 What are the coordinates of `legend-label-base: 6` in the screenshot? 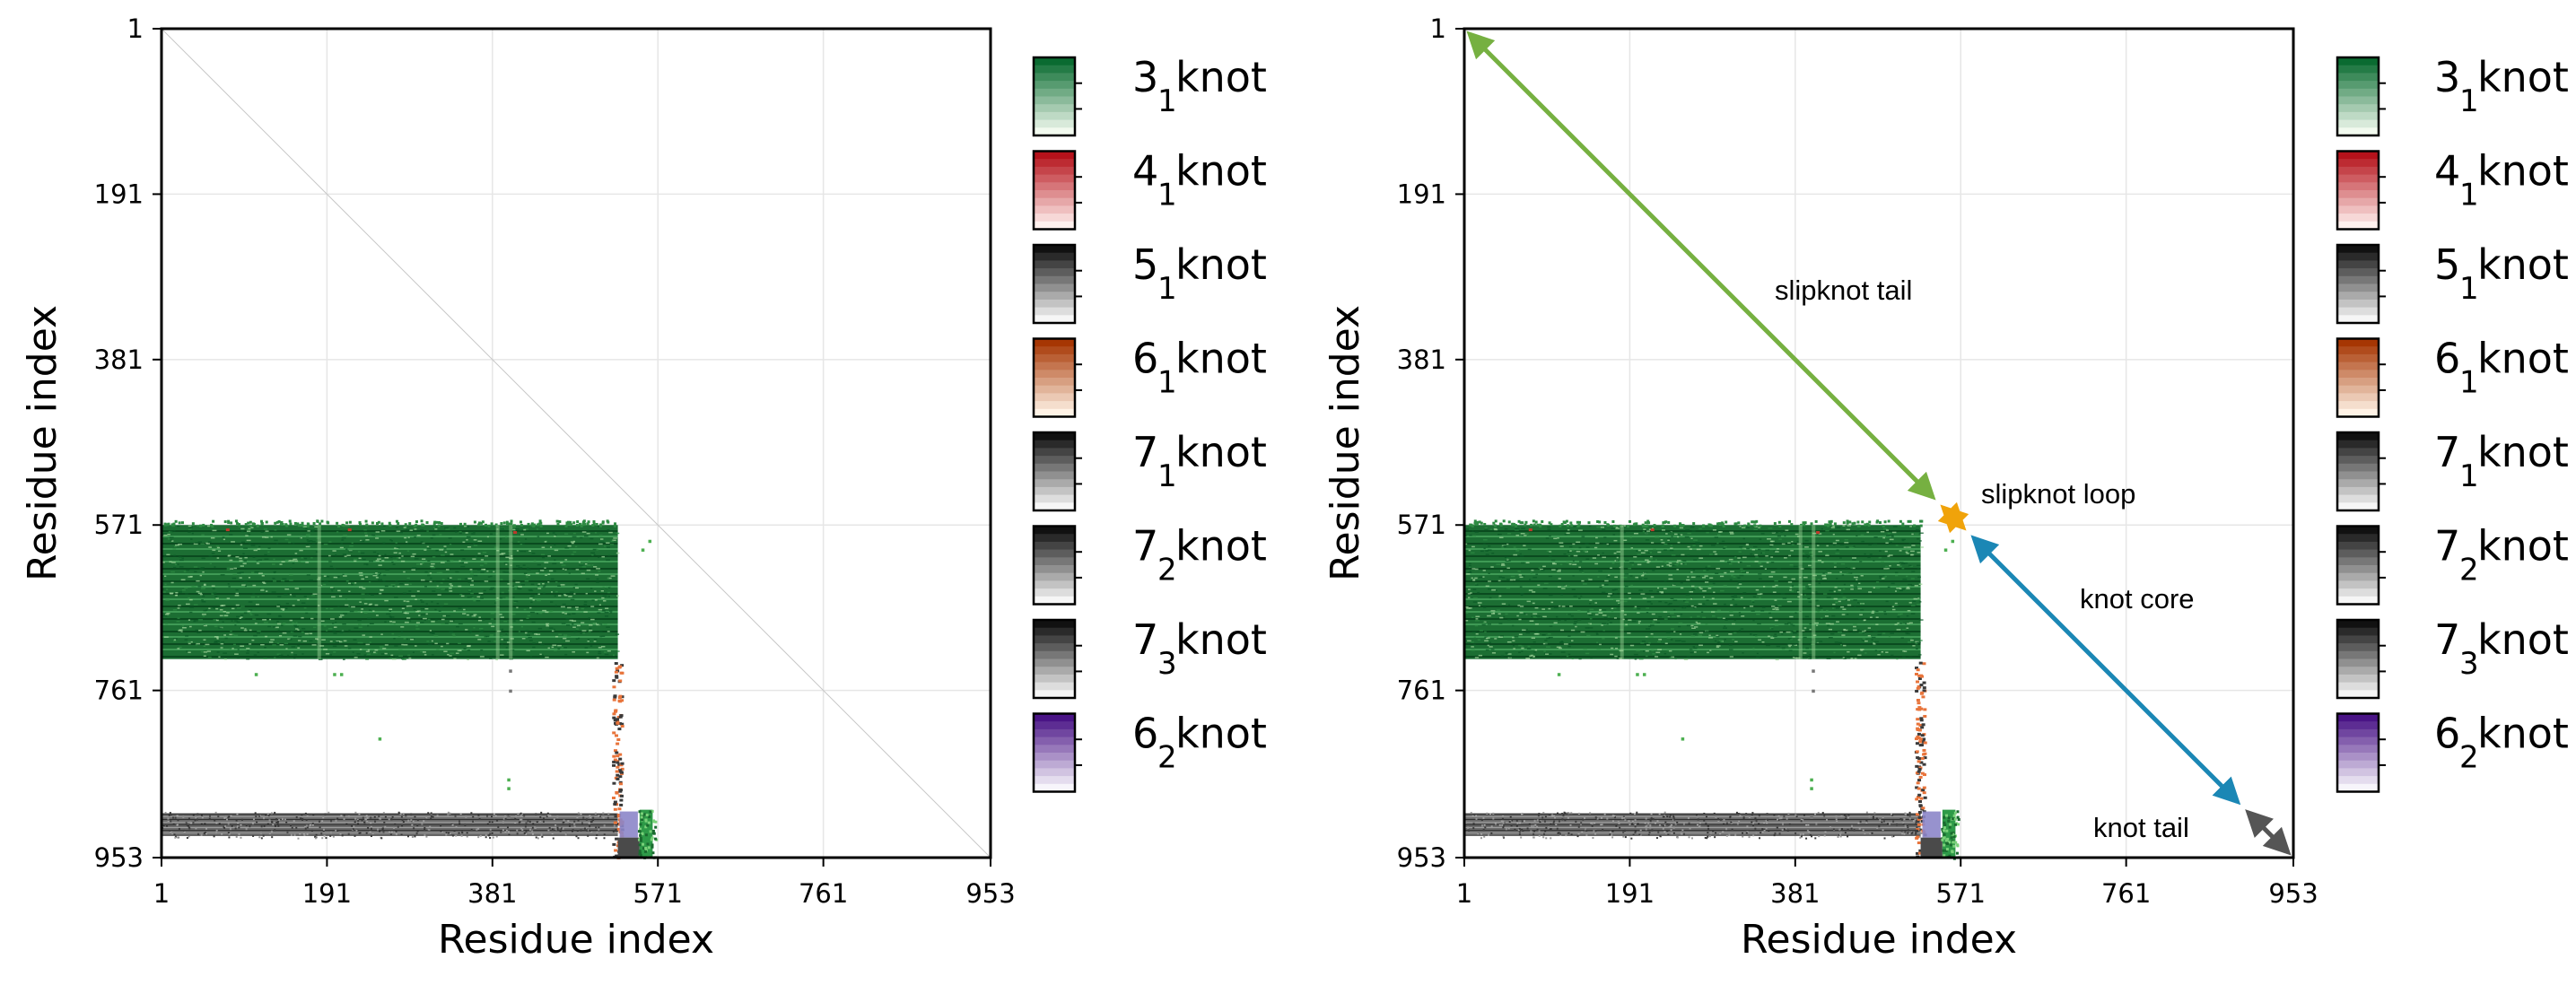 It's located at (2447, 359).